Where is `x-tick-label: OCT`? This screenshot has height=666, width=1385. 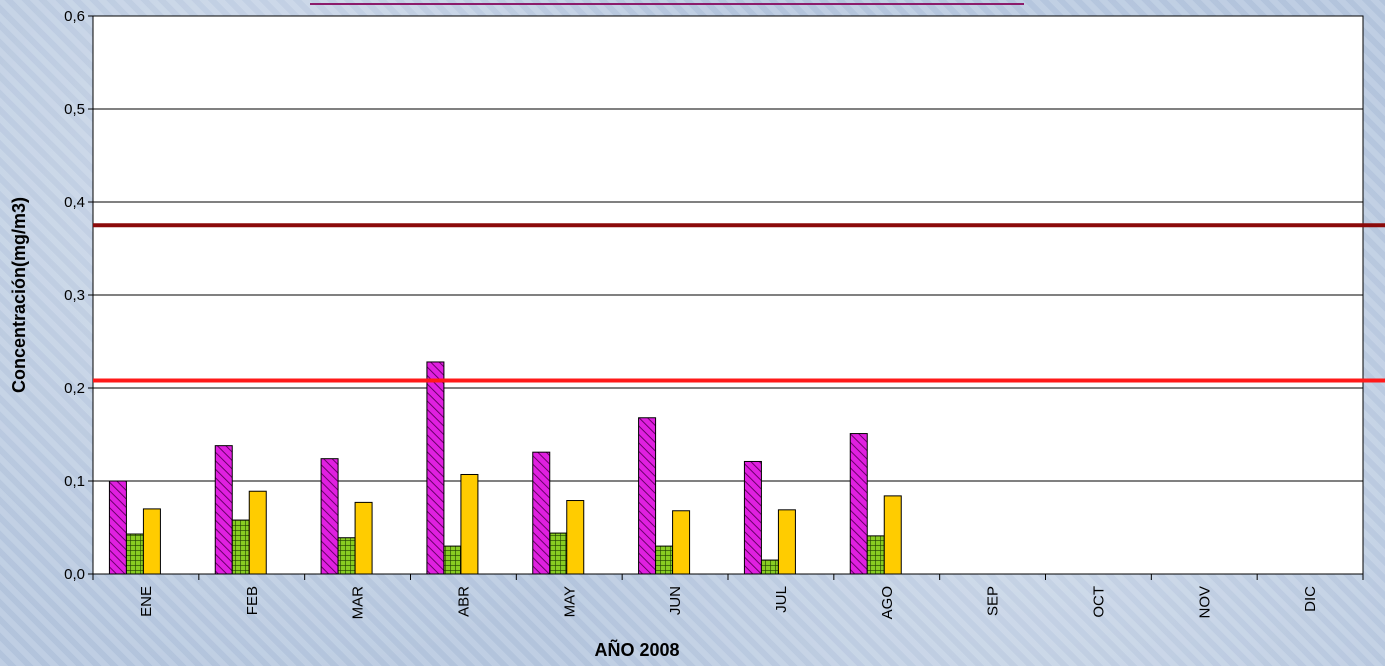
x-tick-label: OCT is located at coordinates (1098, 602).